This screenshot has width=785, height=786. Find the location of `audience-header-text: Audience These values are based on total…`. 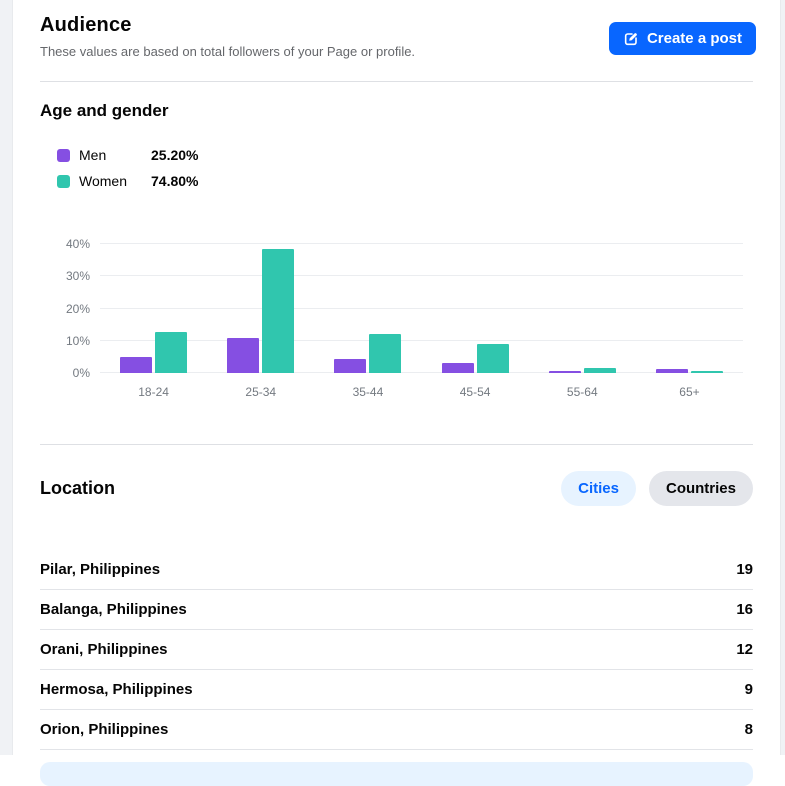

audience-header-text: Audience These values are based on total… is located at coordinates (227, 36).